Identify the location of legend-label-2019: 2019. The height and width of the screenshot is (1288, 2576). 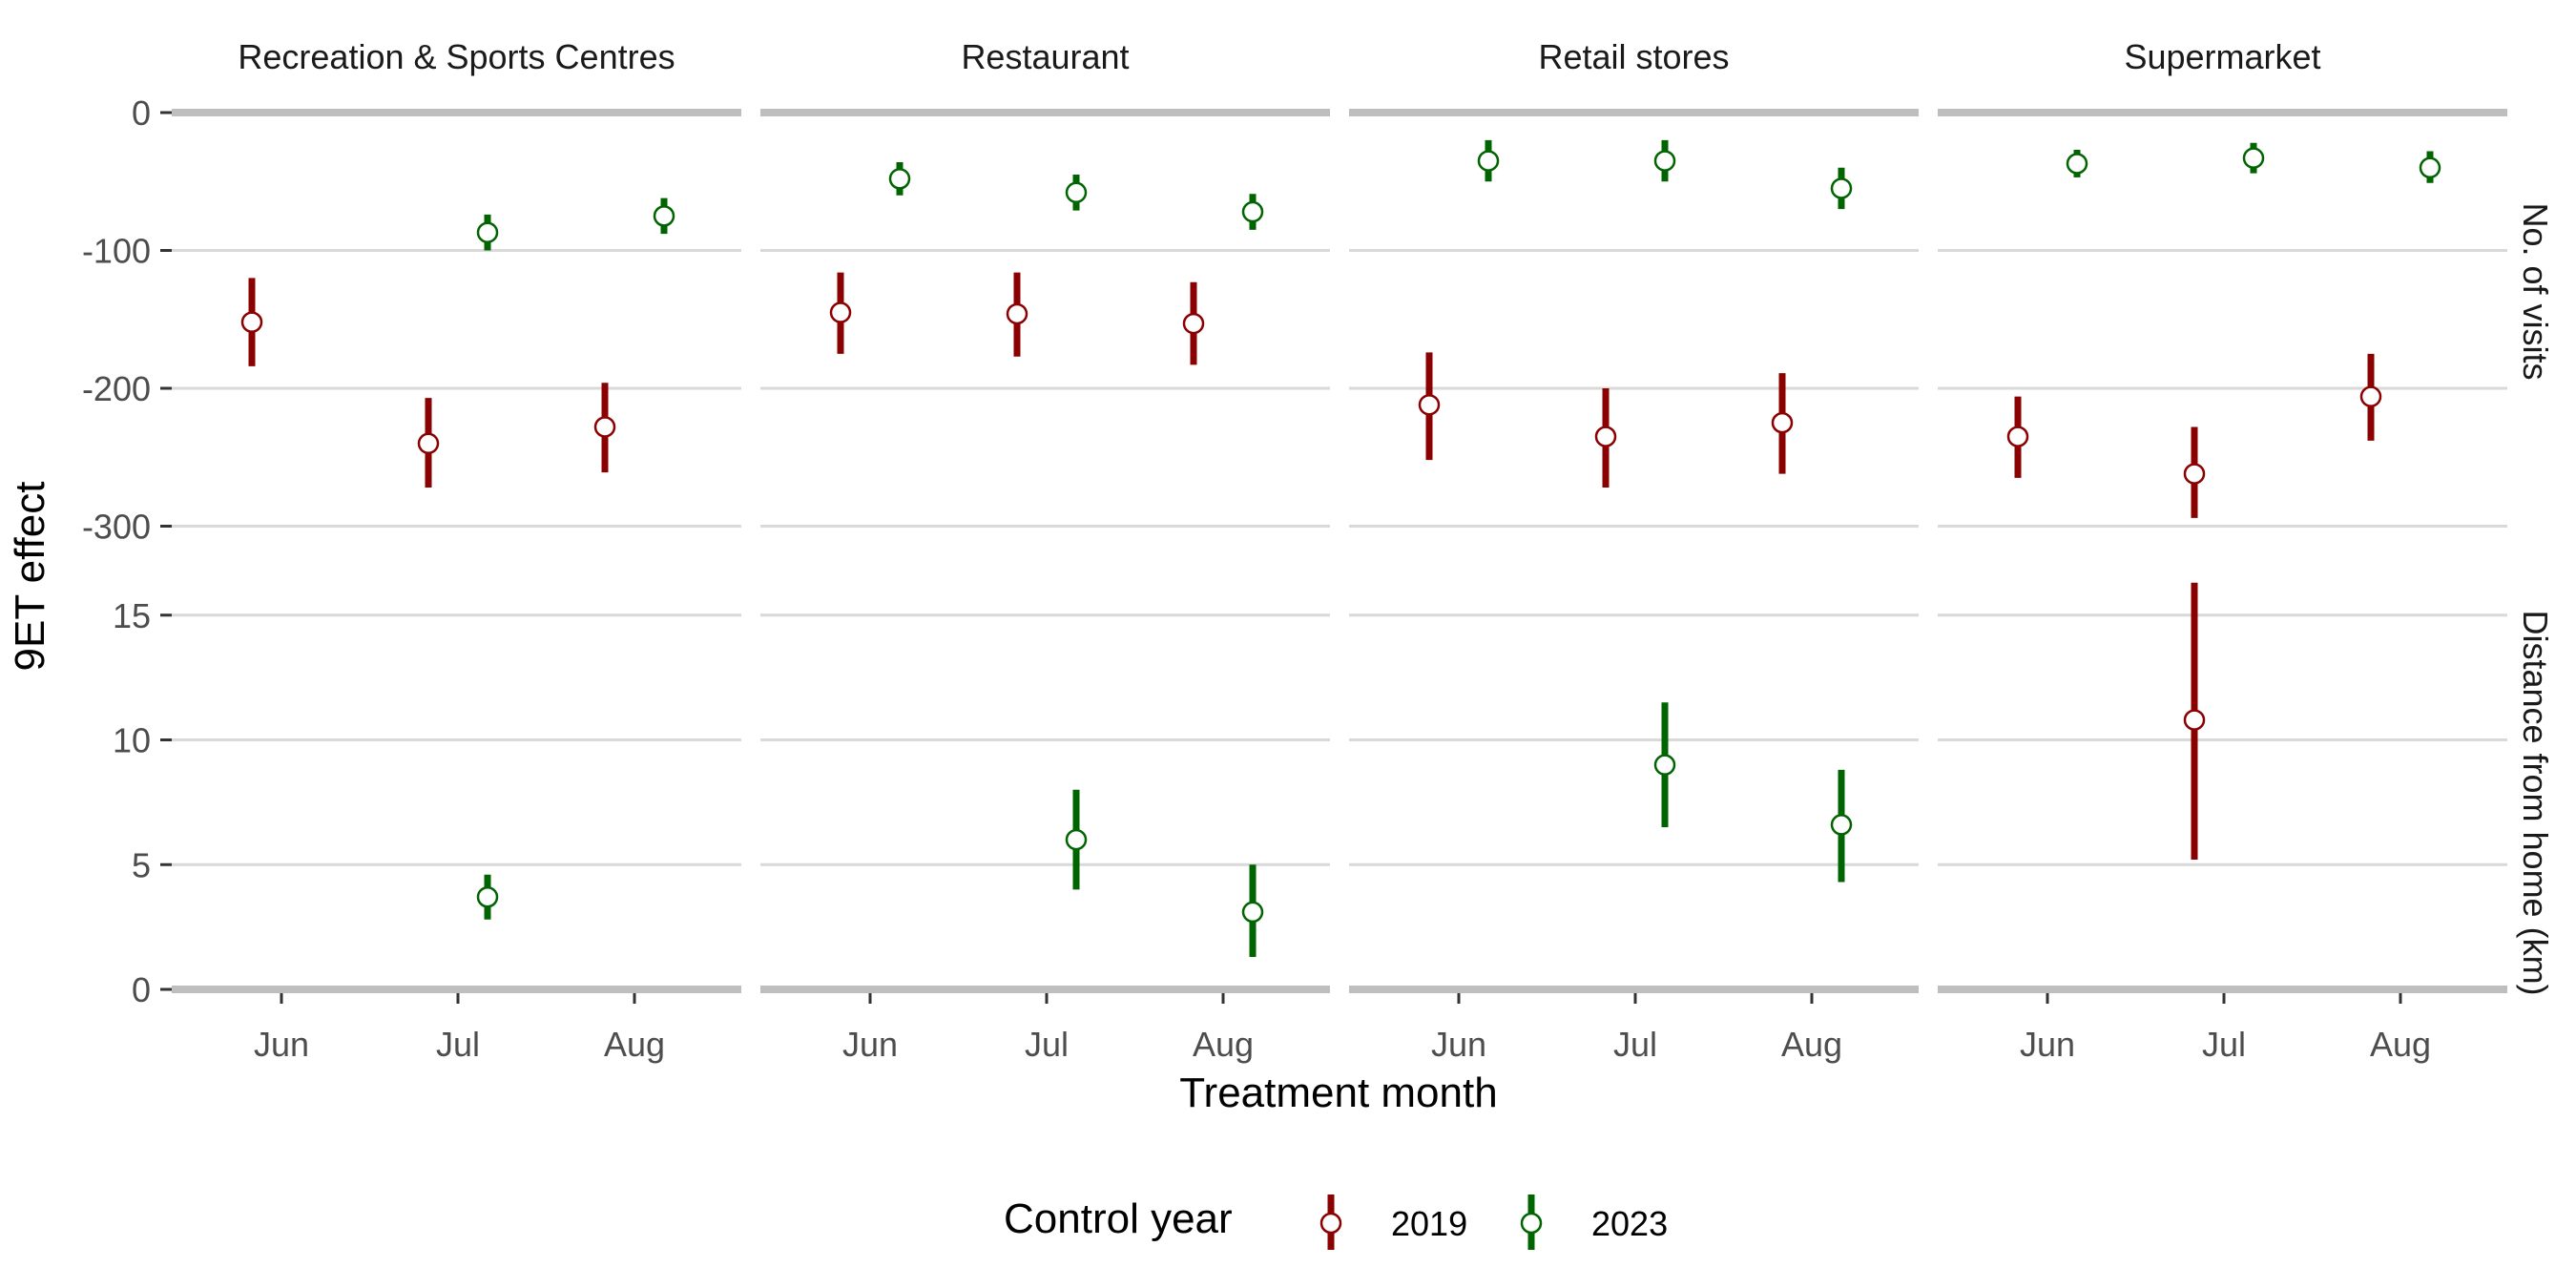
(1429, 1223).